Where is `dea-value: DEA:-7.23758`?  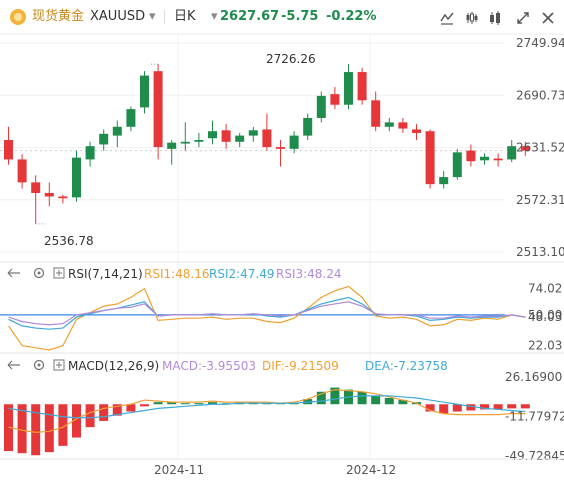 dea-value: DEA:-7.23758 is located at coordinates (406, 366).